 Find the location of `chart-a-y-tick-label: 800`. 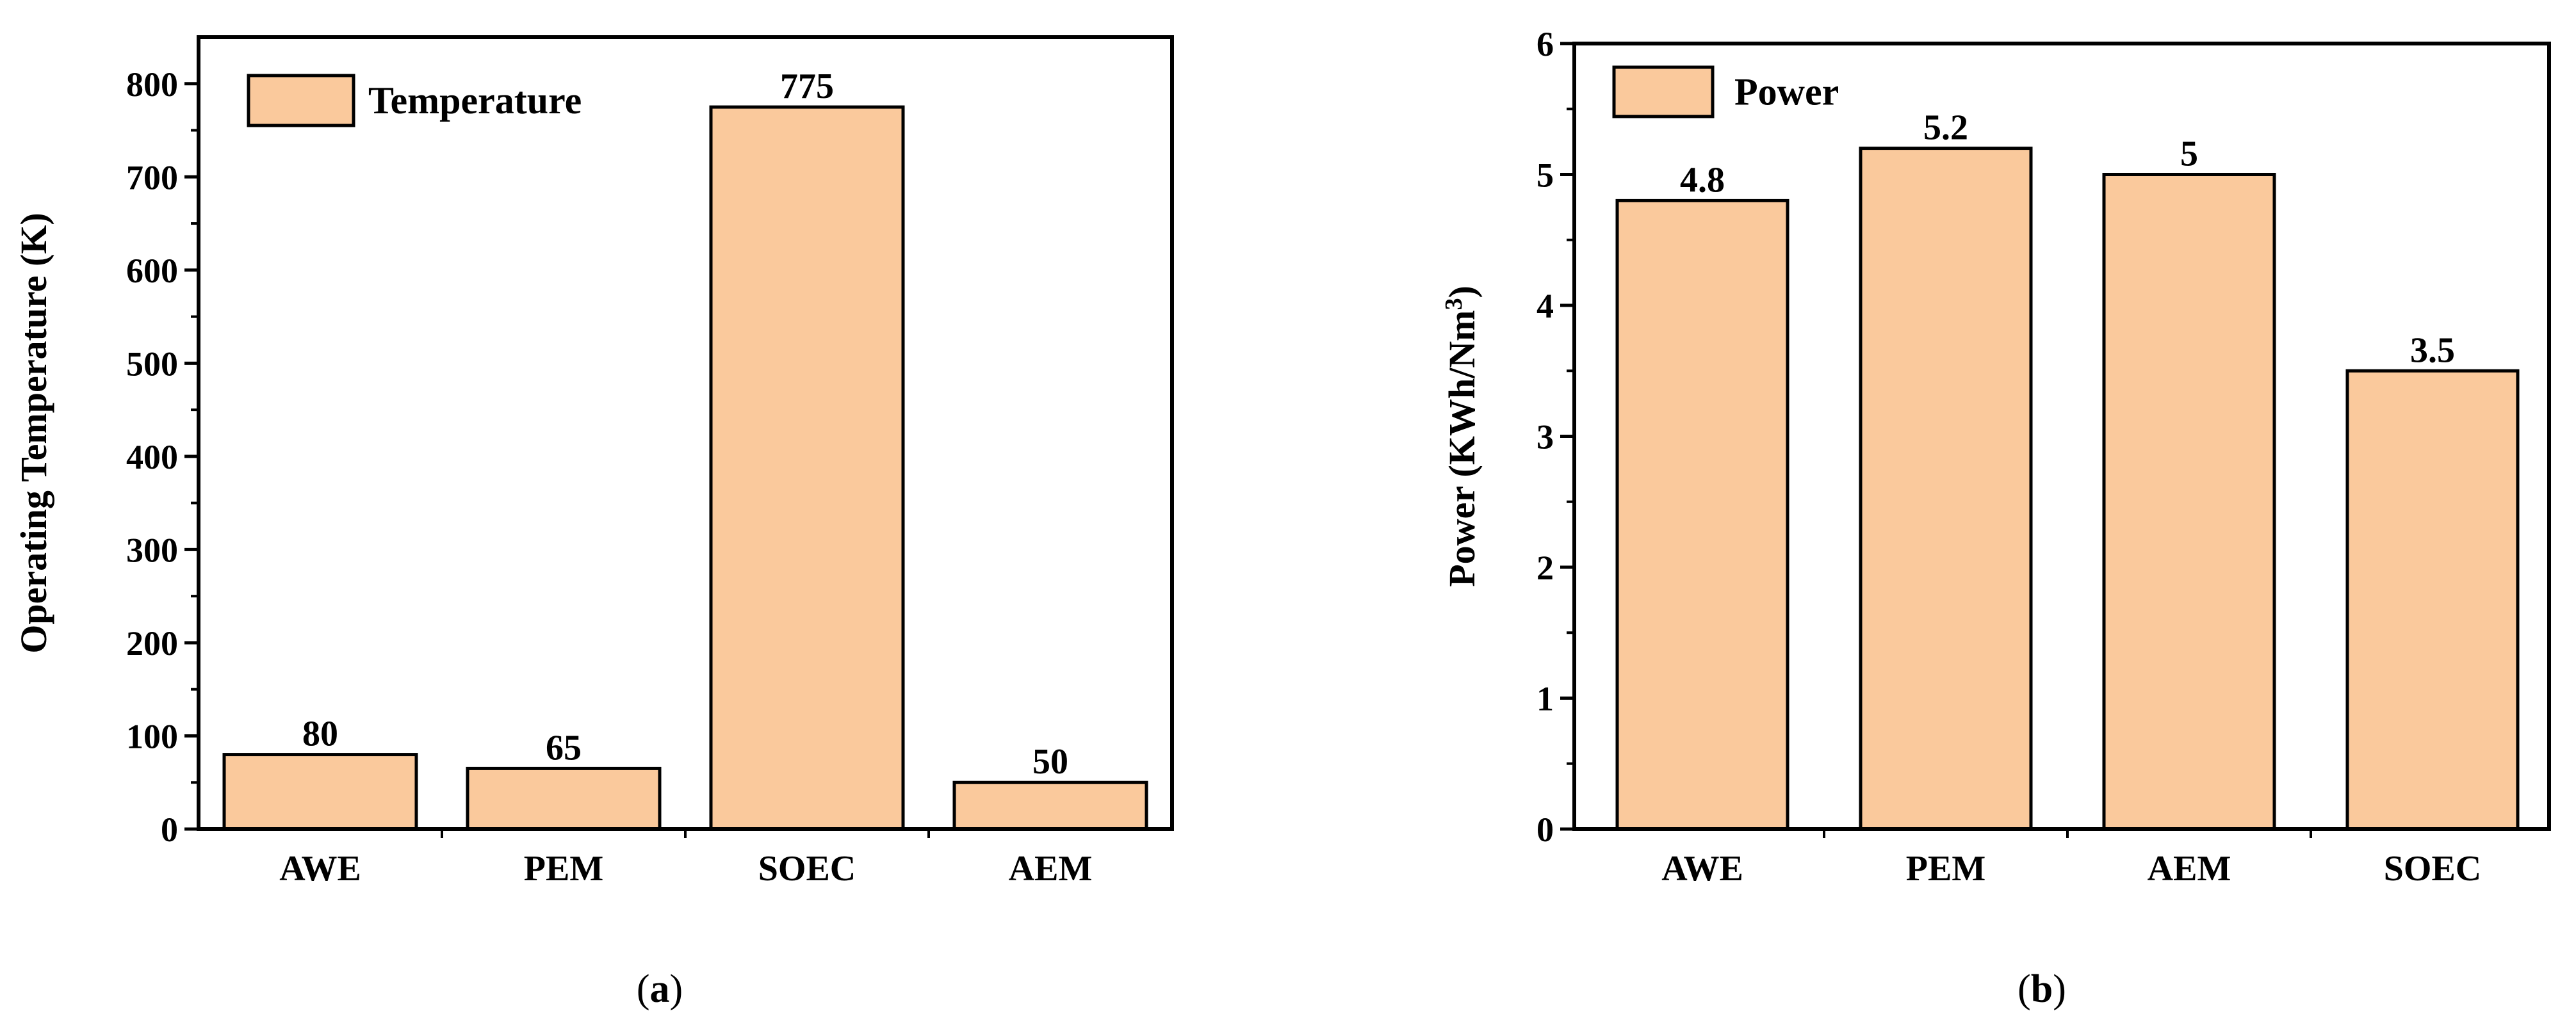

chart-a-y-tick-label: 800 is located at coordinates (152, 85).